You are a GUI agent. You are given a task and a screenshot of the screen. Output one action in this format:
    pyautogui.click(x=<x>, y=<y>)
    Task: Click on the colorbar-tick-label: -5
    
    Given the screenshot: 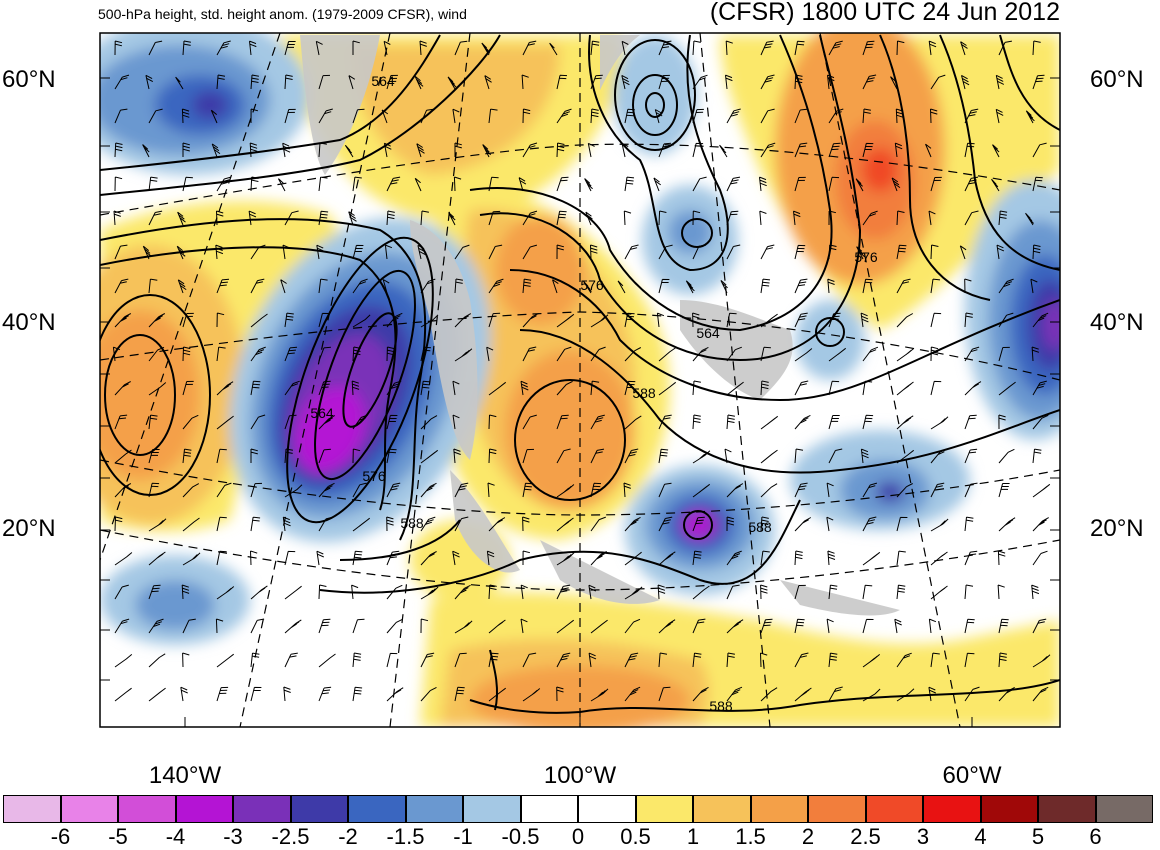 What is the action you would take?
    pyautogui.click(x=118, y=836)
    